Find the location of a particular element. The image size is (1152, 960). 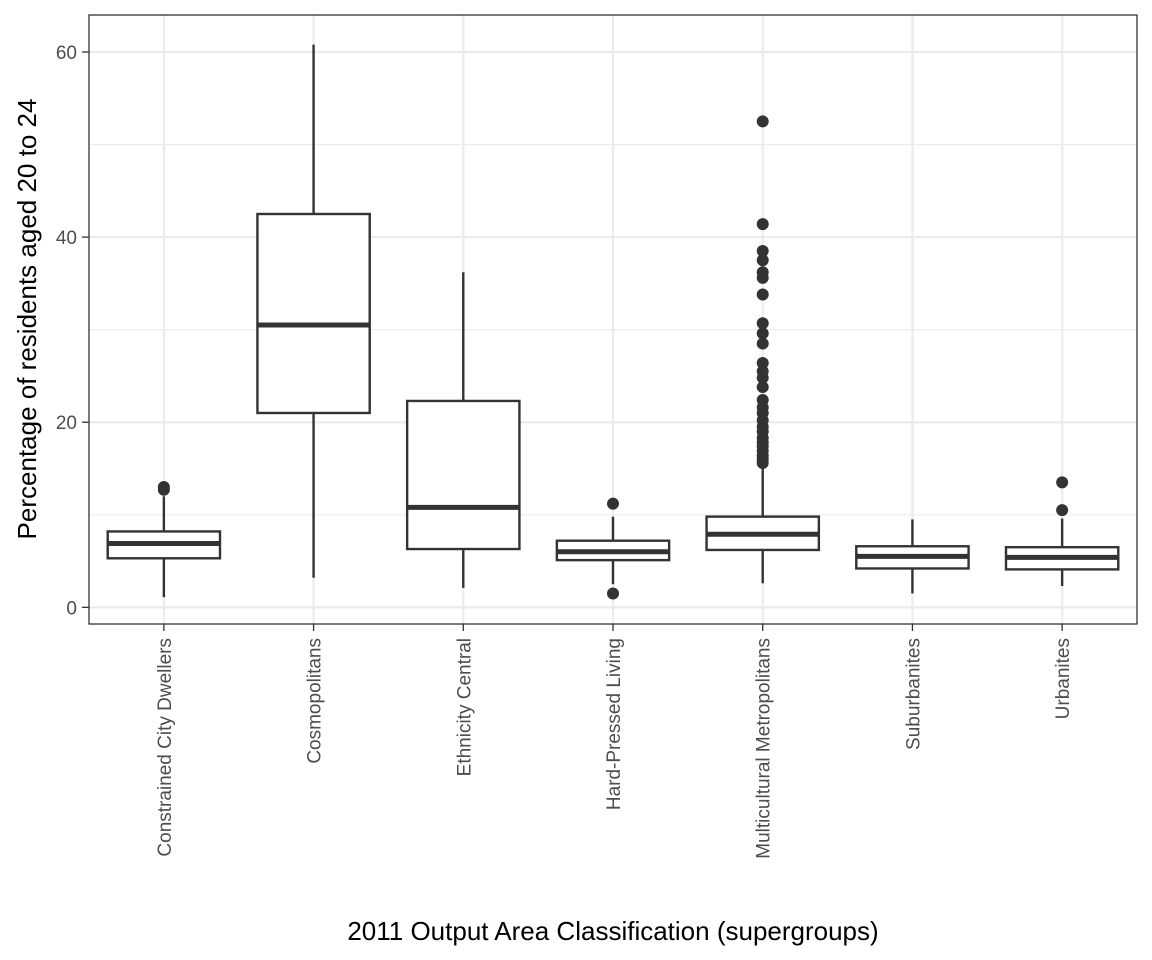

y-tick-label: 60 is located at coordinates (66, 53).